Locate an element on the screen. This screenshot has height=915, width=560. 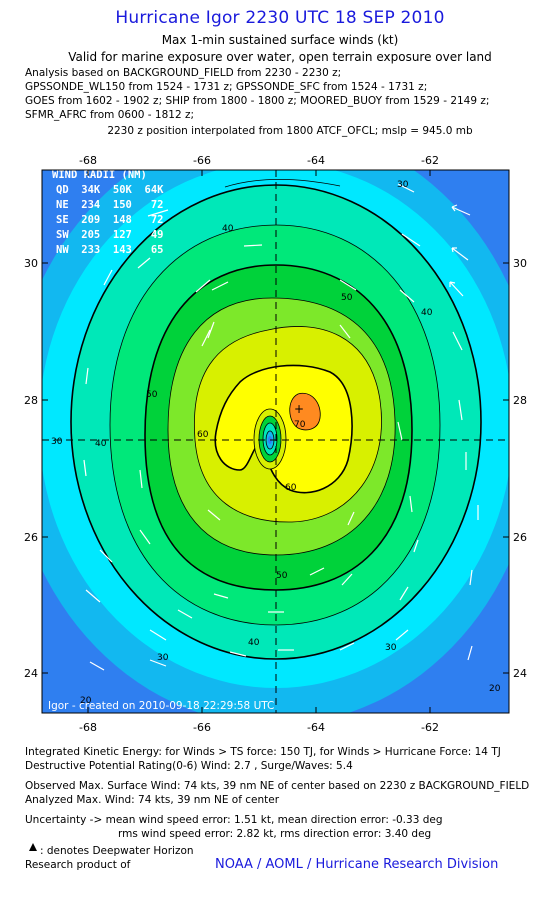
wind-radii-row-sw: SW 205 127 49 is located at coordinates (109, 235).